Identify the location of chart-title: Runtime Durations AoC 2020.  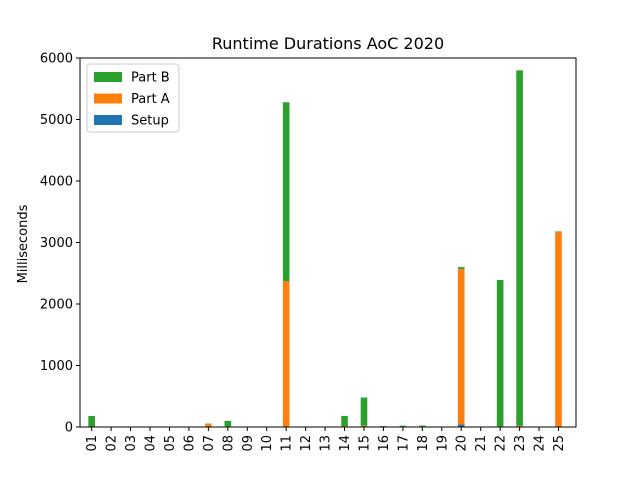
(328, 43).